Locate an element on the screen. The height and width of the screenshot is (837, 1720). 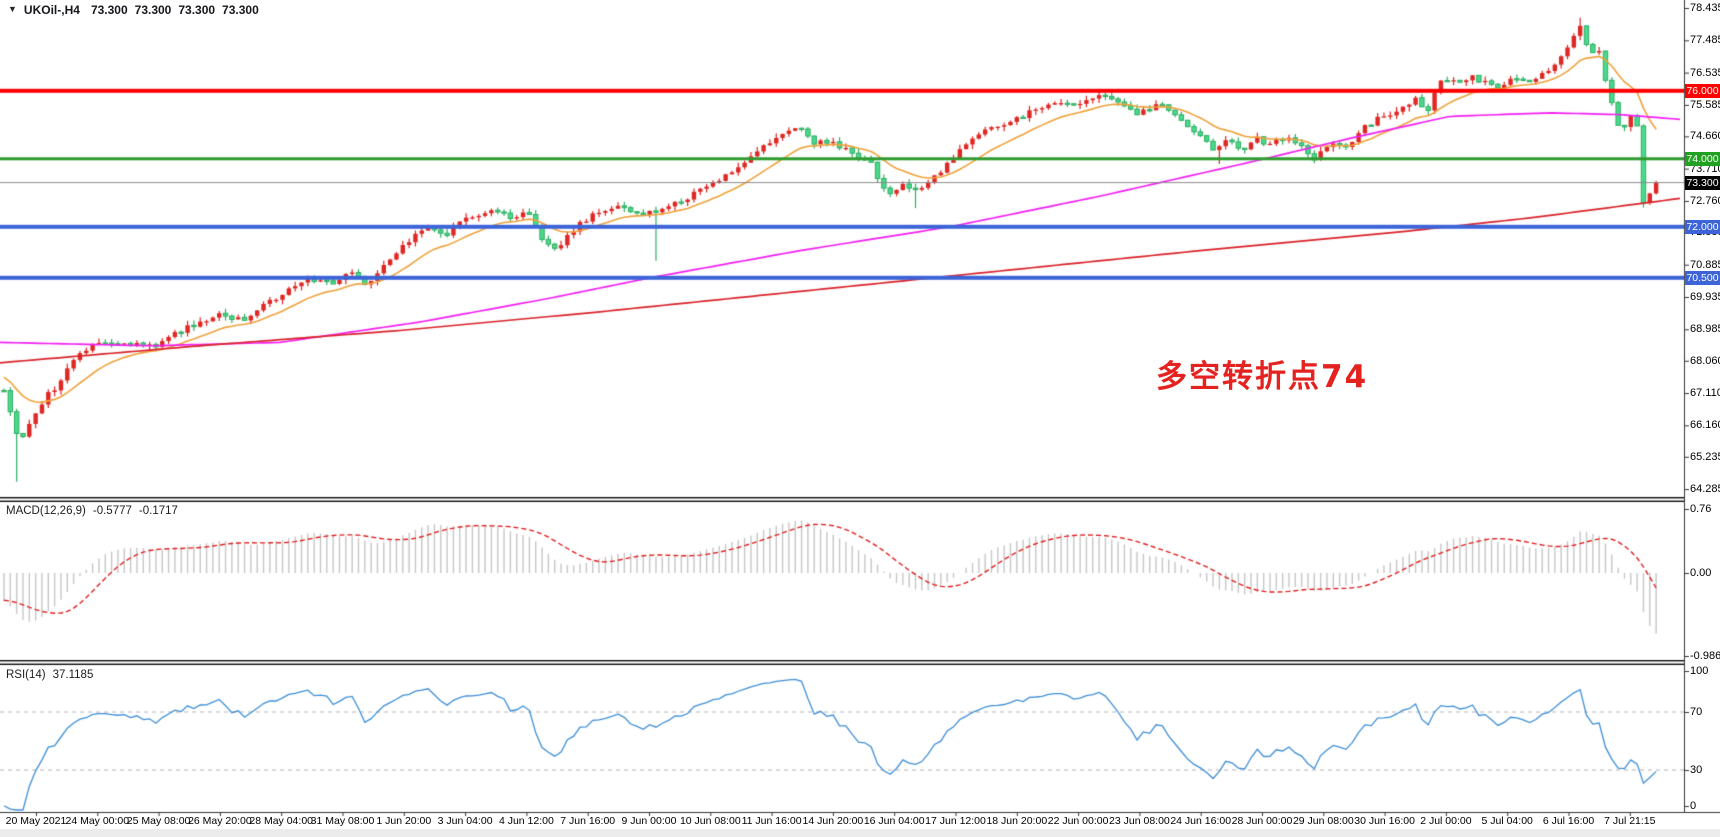
time-axis-label: 11 Jun 16:00 is located at coordinates (771, 821).